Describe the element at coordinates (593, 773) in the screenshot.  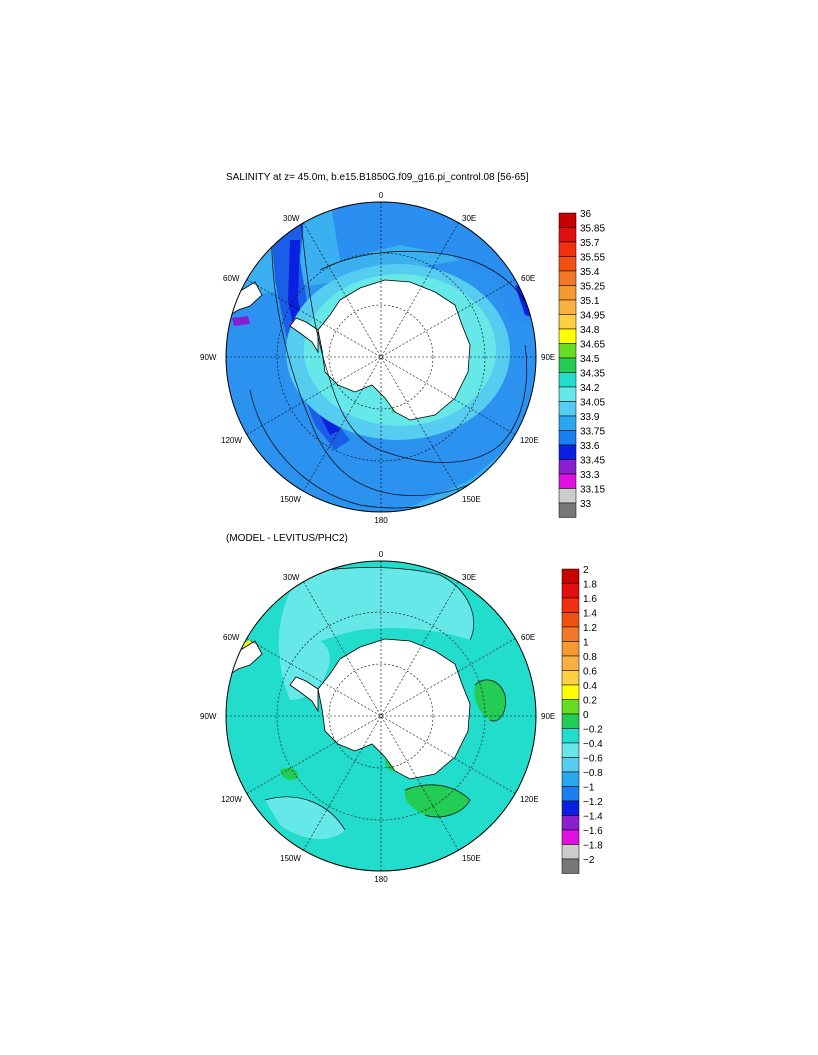
I see `colorbar-tick-label: −0.8` at that location.